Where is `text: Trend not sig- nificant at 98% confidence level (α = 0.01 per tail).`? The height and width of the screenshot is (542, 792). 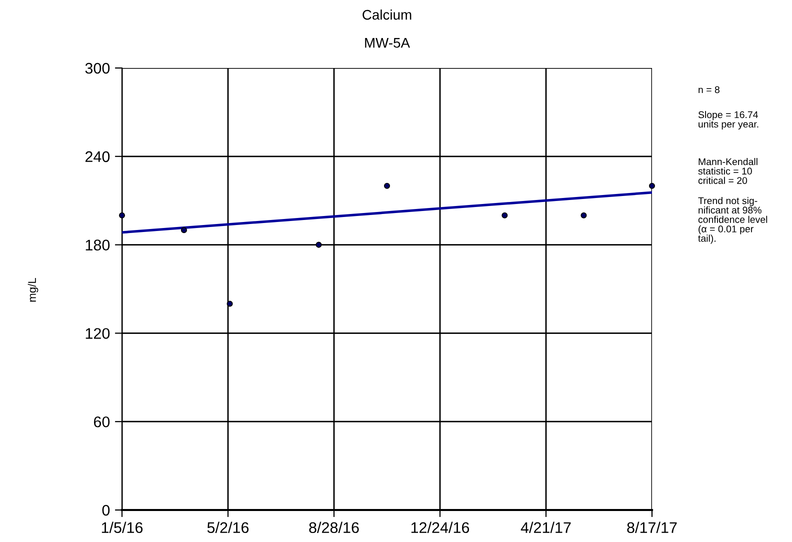
text: Trend not sig- nificant at 98% confidence level (α = 0.01 per tail). is located at coordinates (733, 220).